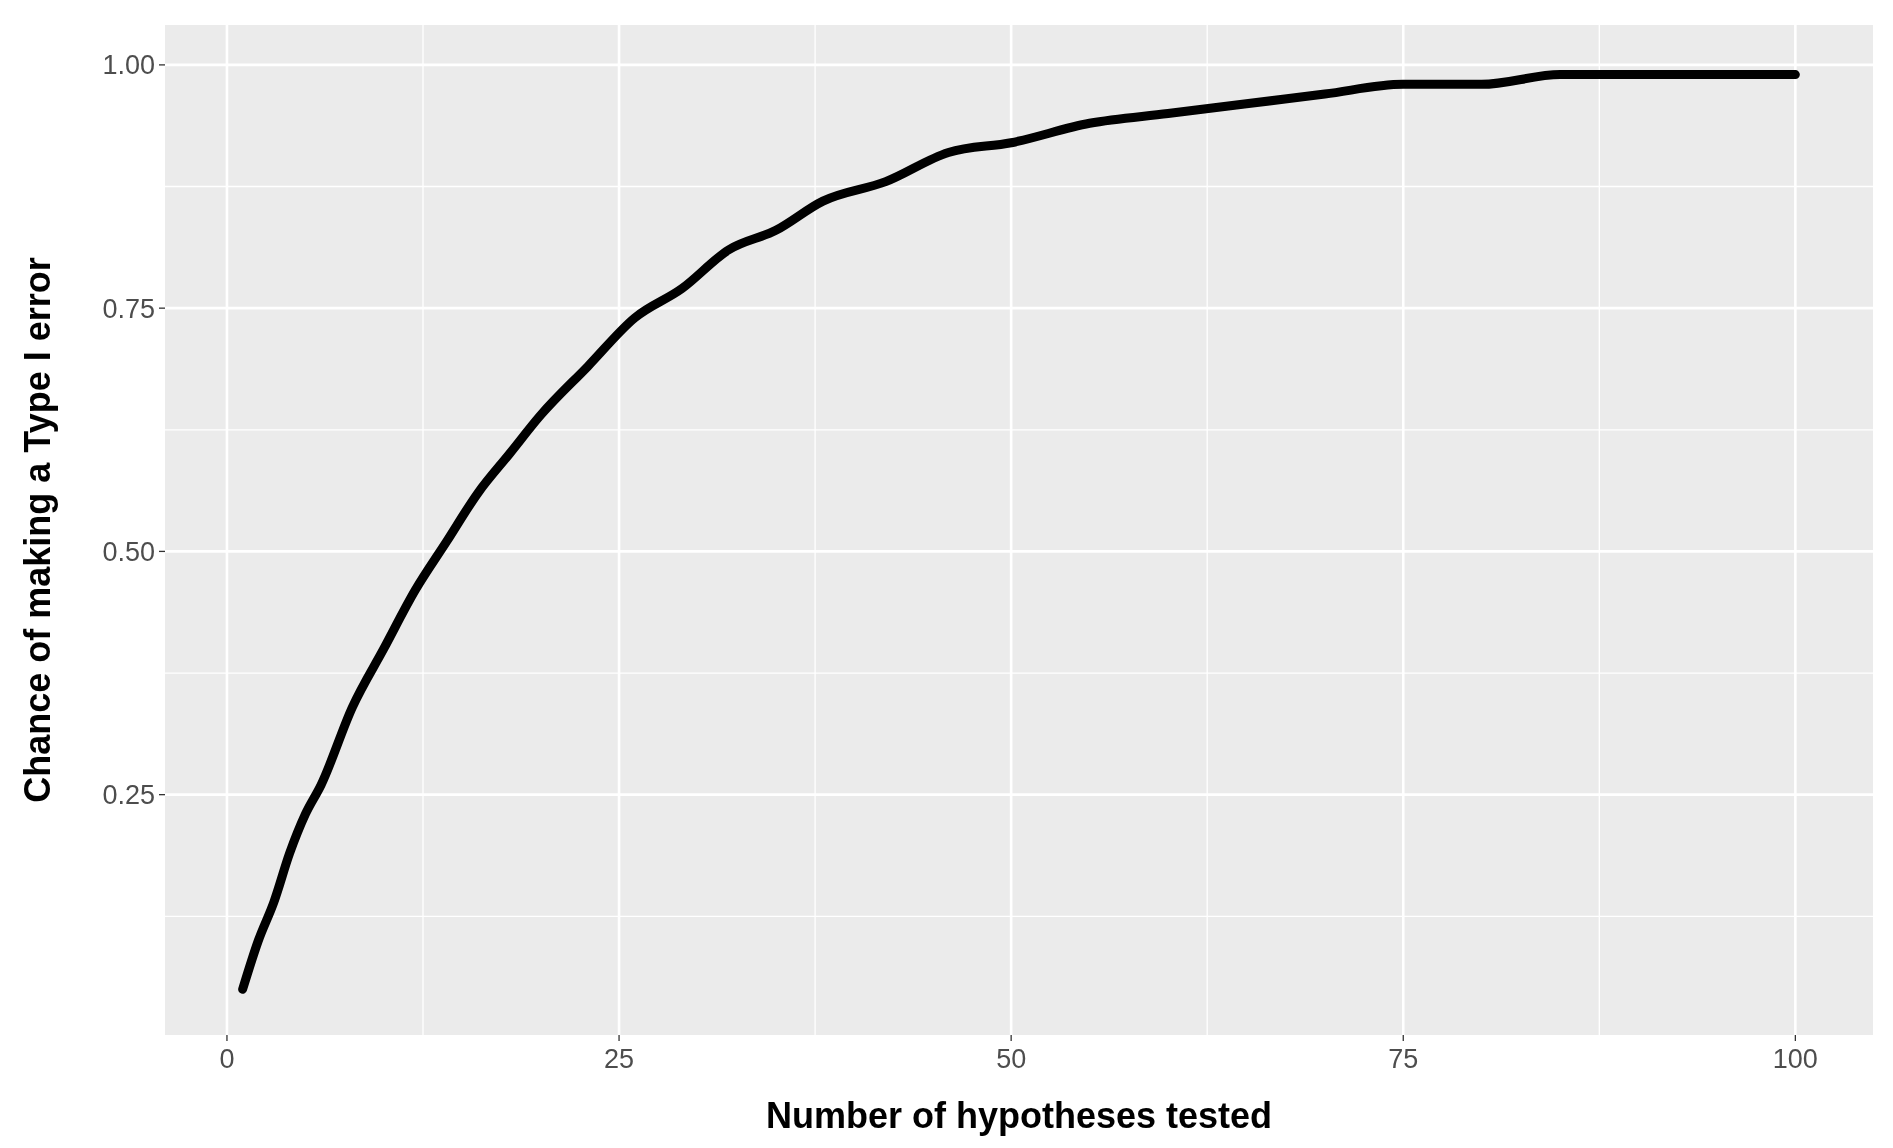 This screenshot has width=1893, height=1148. I want to click on y-tick-label: 0.25, so click(128, 795).